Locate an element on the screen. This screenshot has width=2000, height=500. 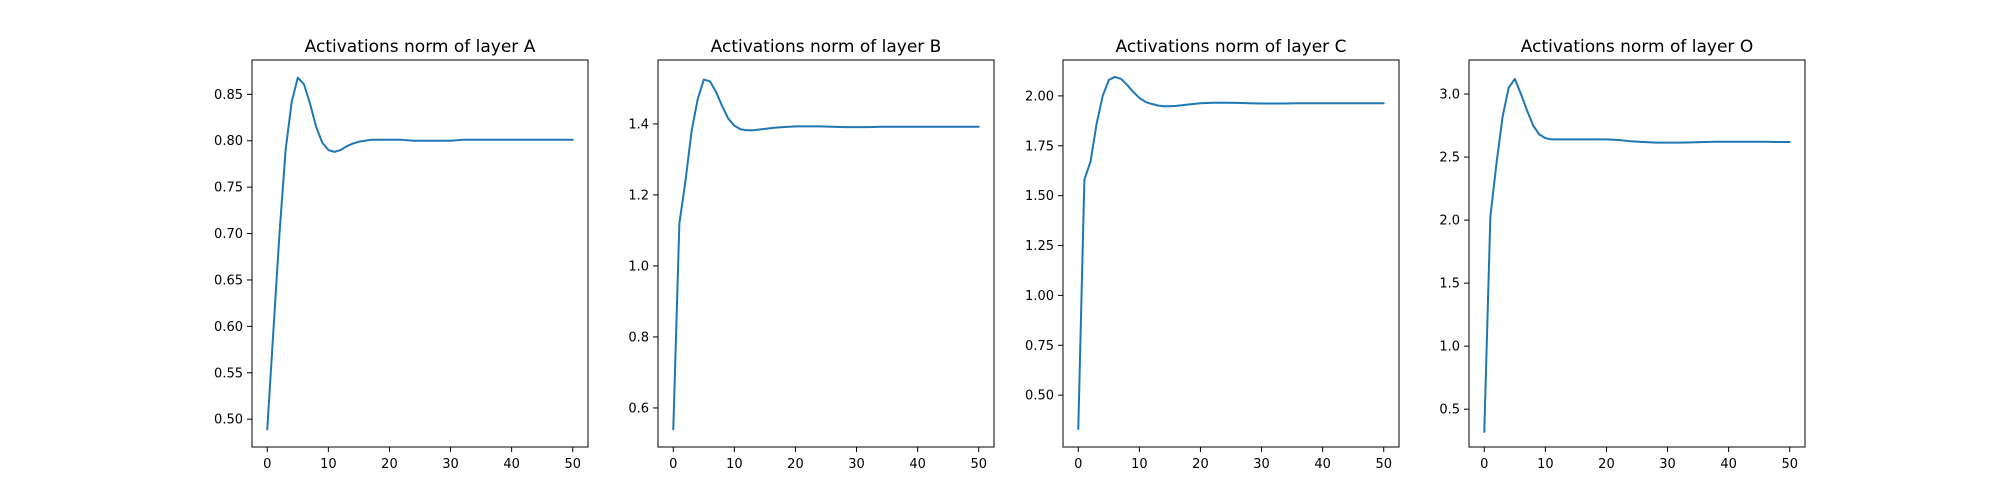
y-tick-label: 0.5 is located at coordinates (1449, 410).